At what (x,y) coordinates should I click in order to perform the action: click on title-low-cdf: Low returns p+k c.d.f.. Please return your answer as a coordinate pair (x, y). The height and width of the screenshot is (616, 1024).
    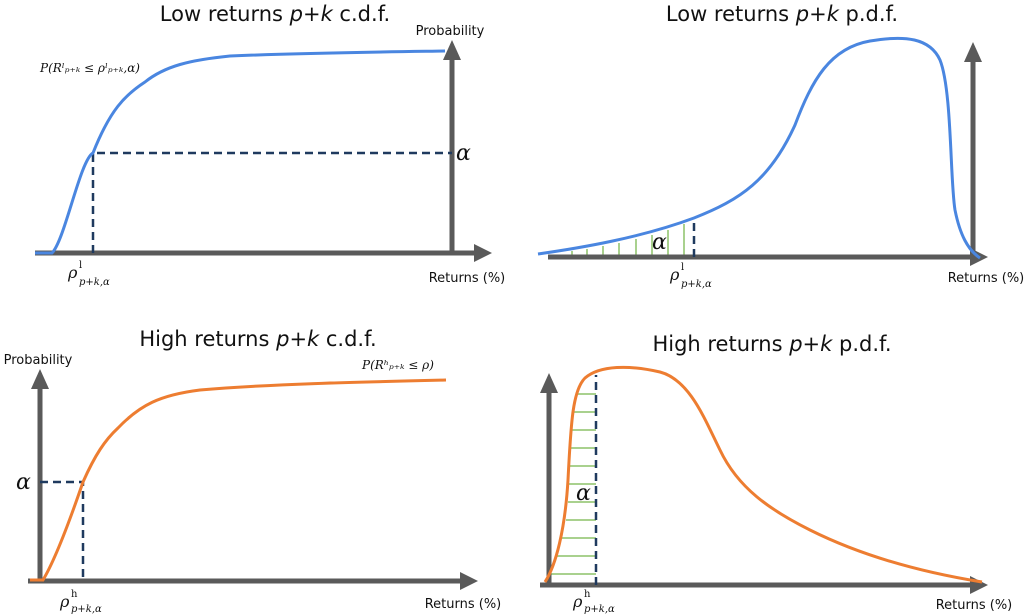
    Looking at the image, I should click on (275, 14).